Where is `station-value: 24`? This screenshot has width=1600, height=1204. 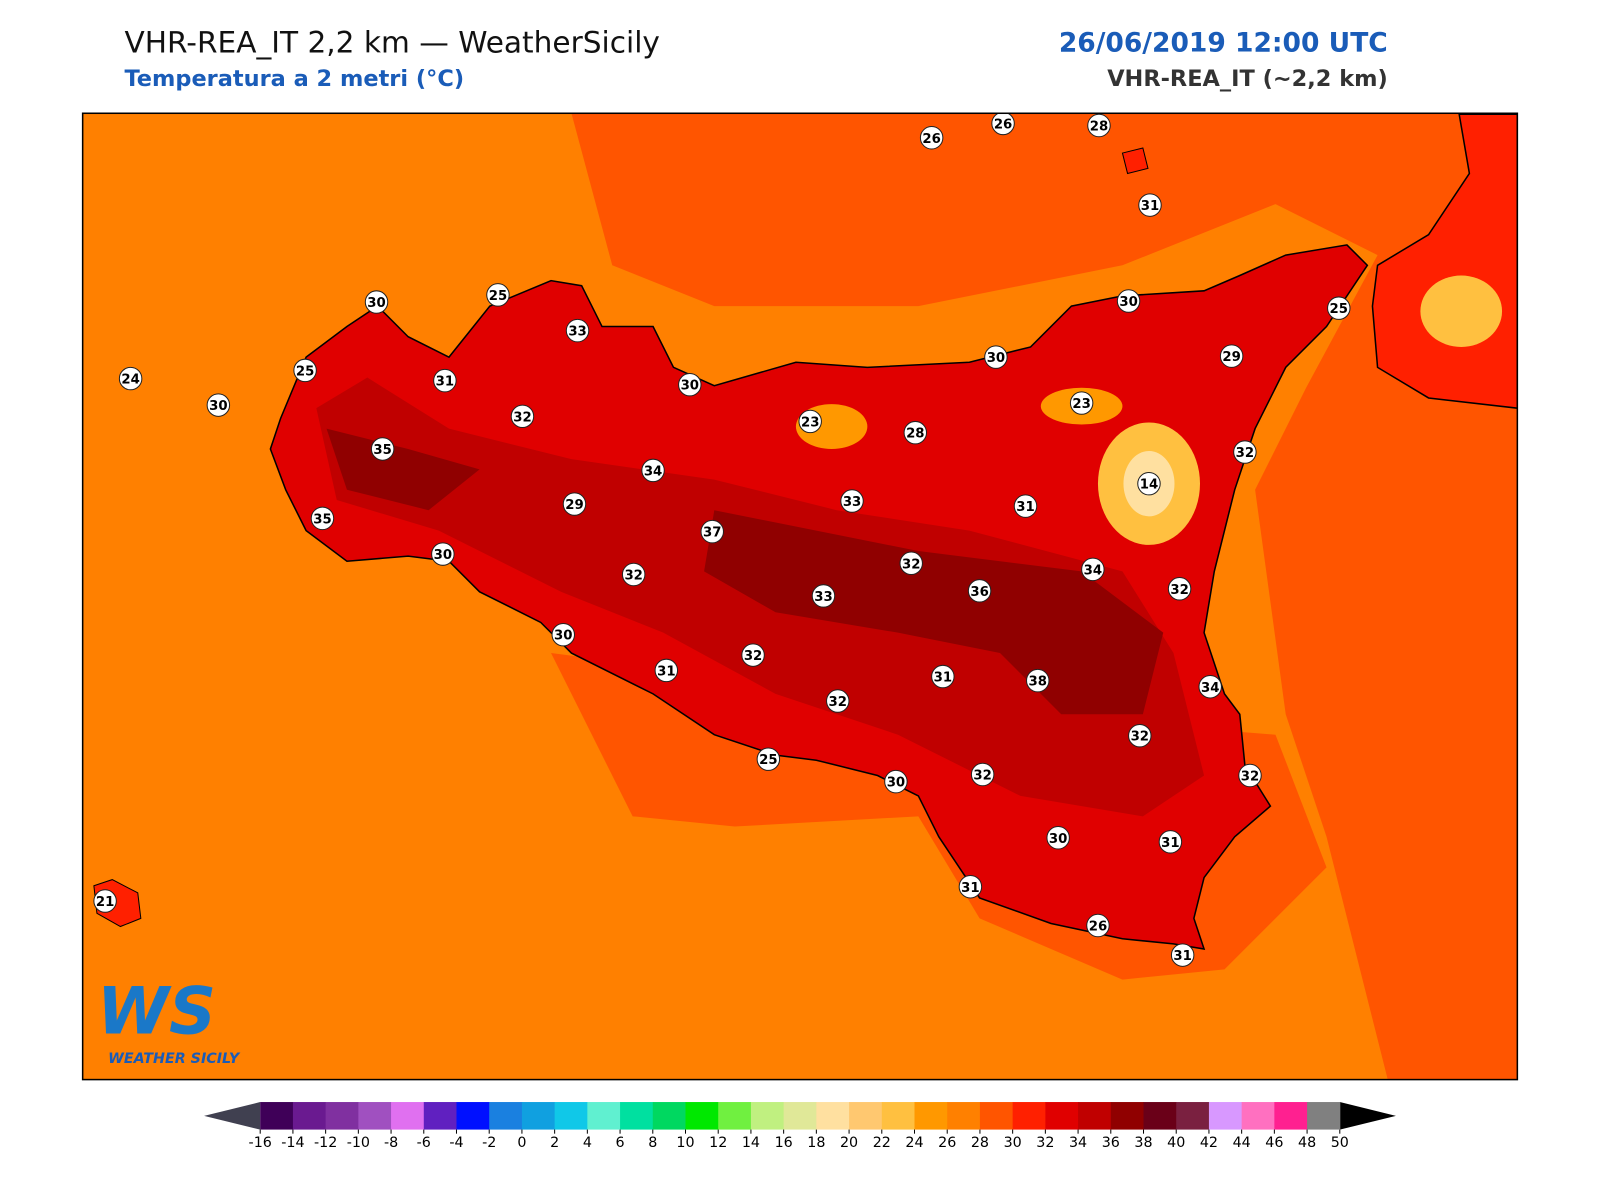 station-value: 24 is located at coordinates (130, 380).